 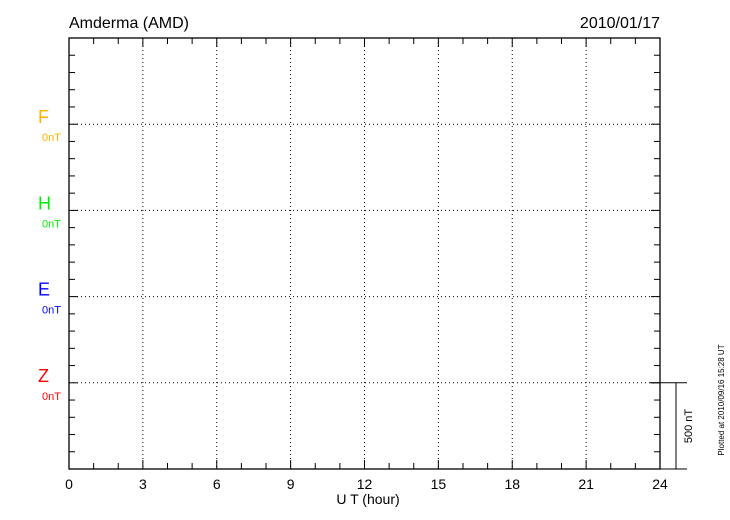 What do you see at coordinates (512, 484) in the screenshot?
I see `x-tick-label: 18` at bounding box center [512, 484].